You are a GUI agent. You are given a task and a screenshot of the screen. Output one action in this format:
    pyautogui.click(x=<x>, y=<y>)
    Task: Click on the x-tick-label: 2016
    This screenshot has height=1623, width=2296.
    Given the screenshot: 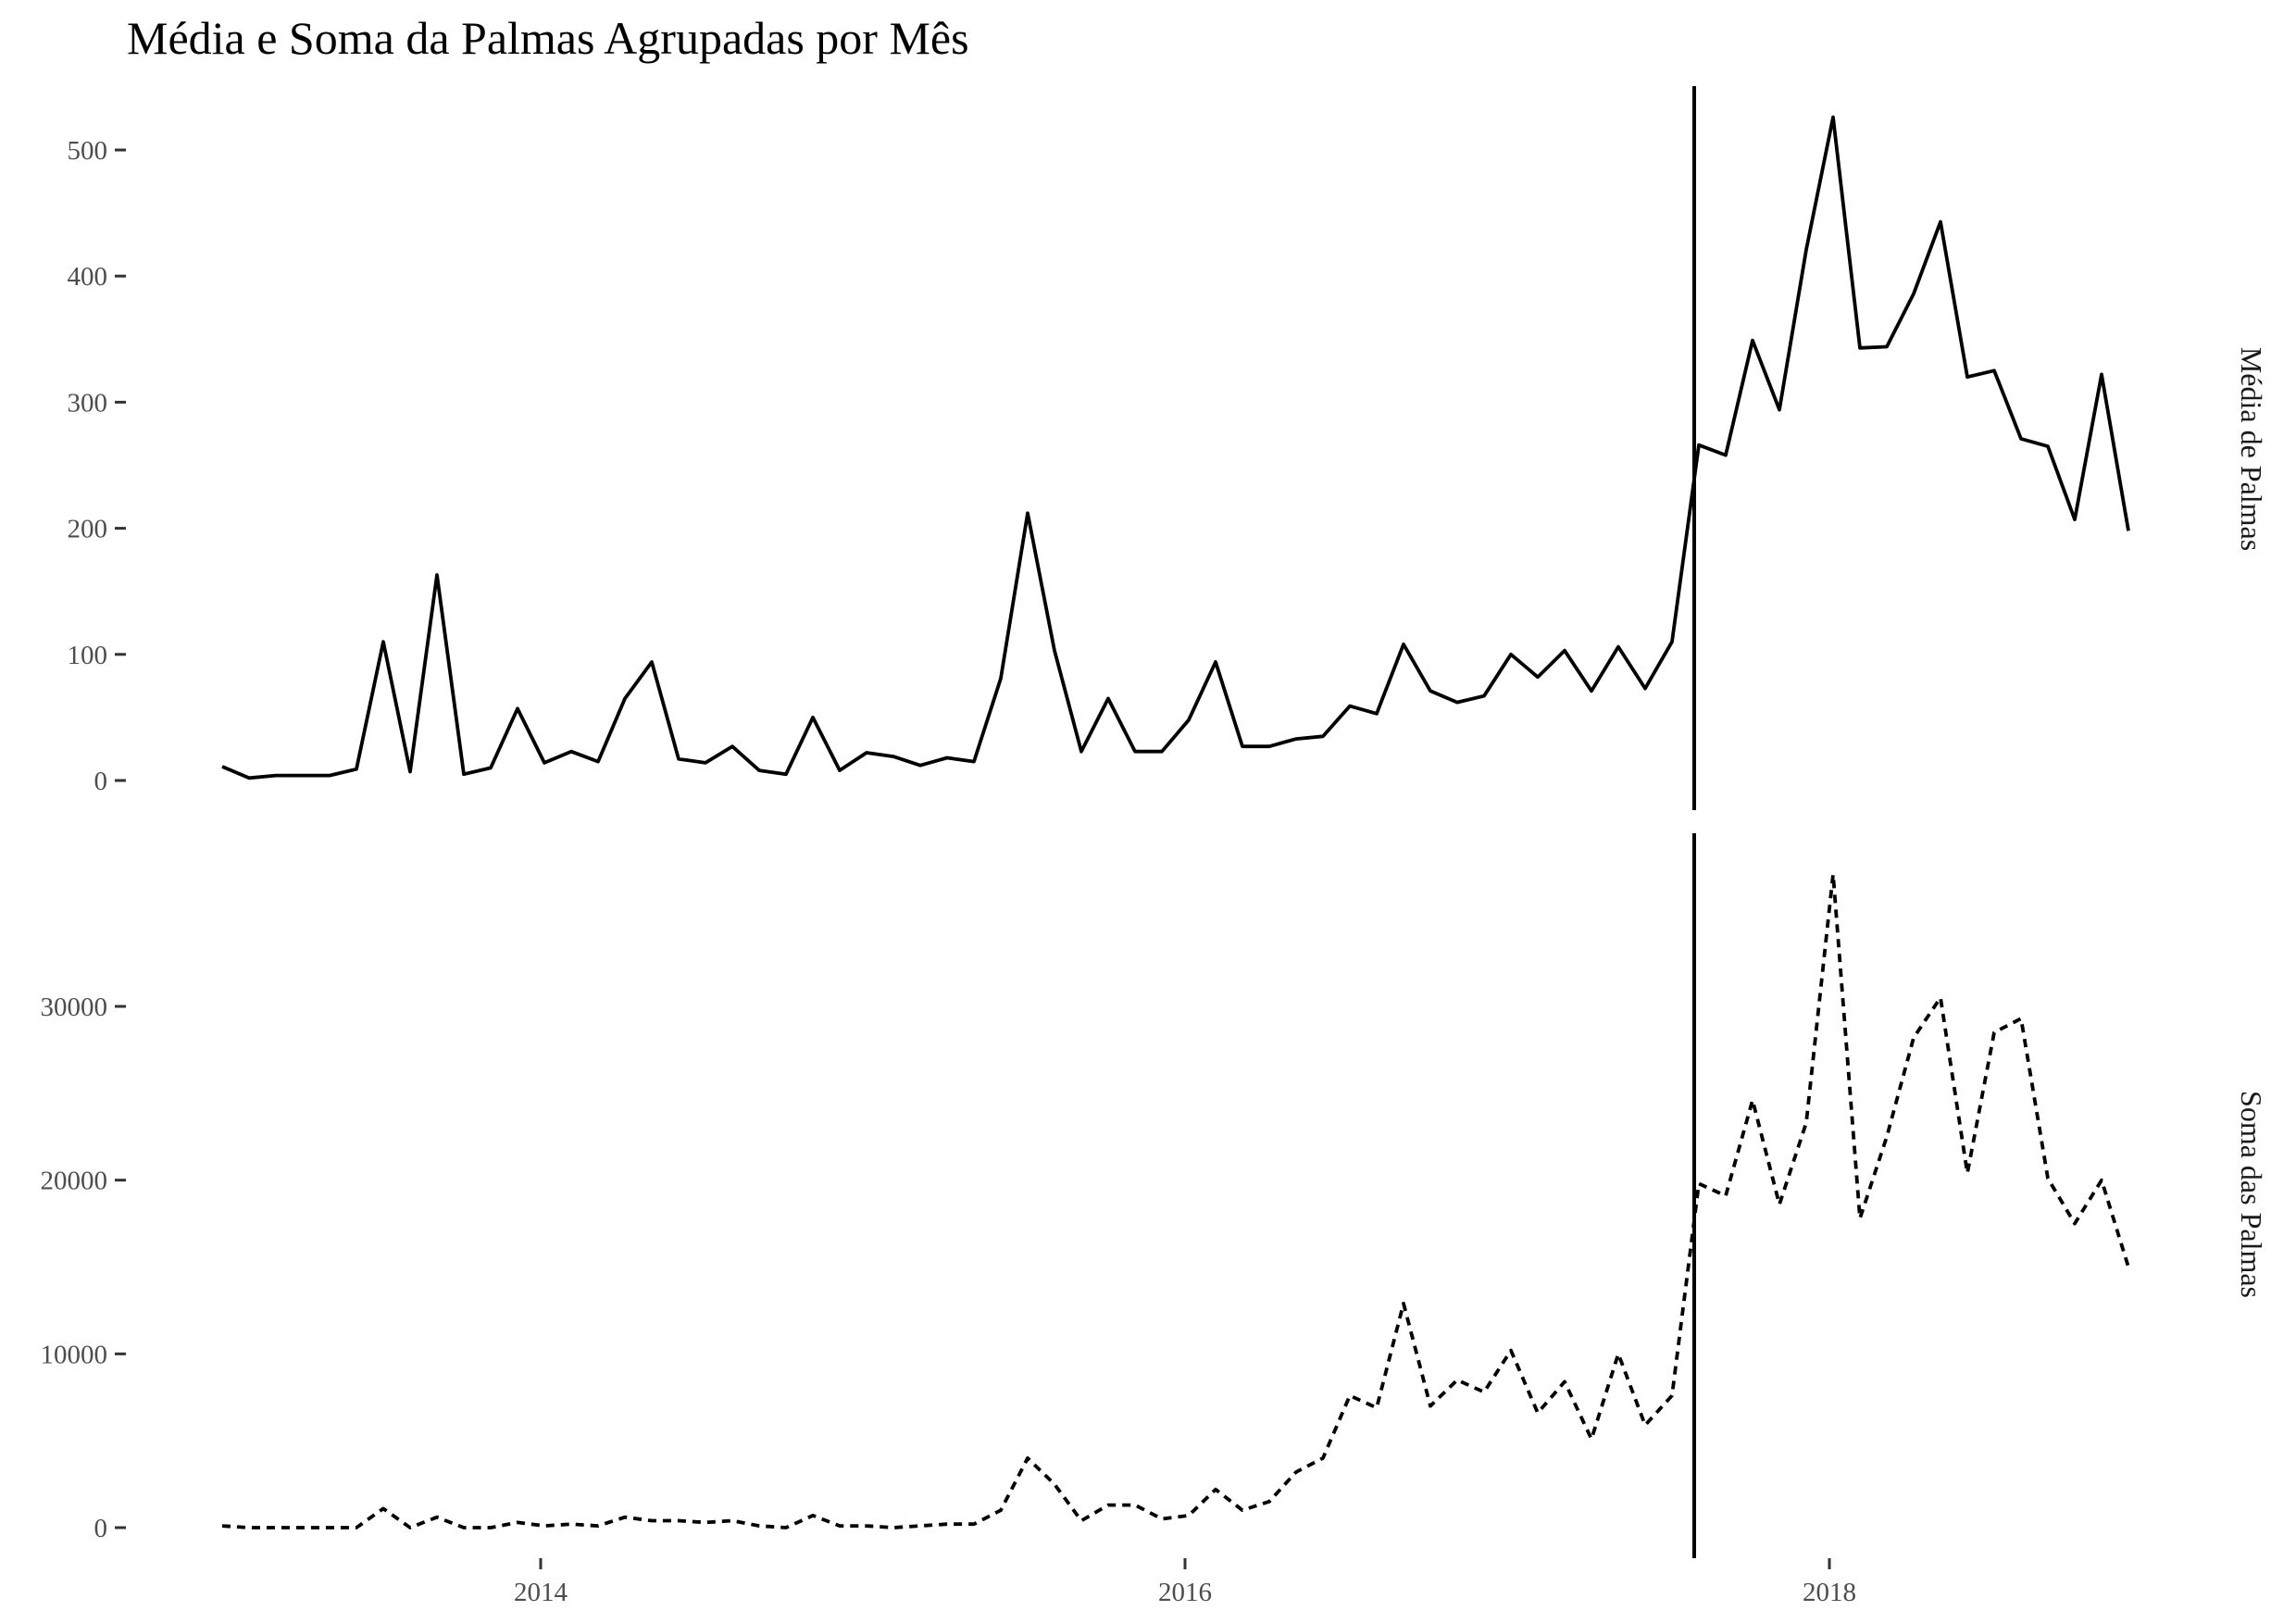 What is the action you would take?
    pyautogui.click(x=1185, y=1593)
    